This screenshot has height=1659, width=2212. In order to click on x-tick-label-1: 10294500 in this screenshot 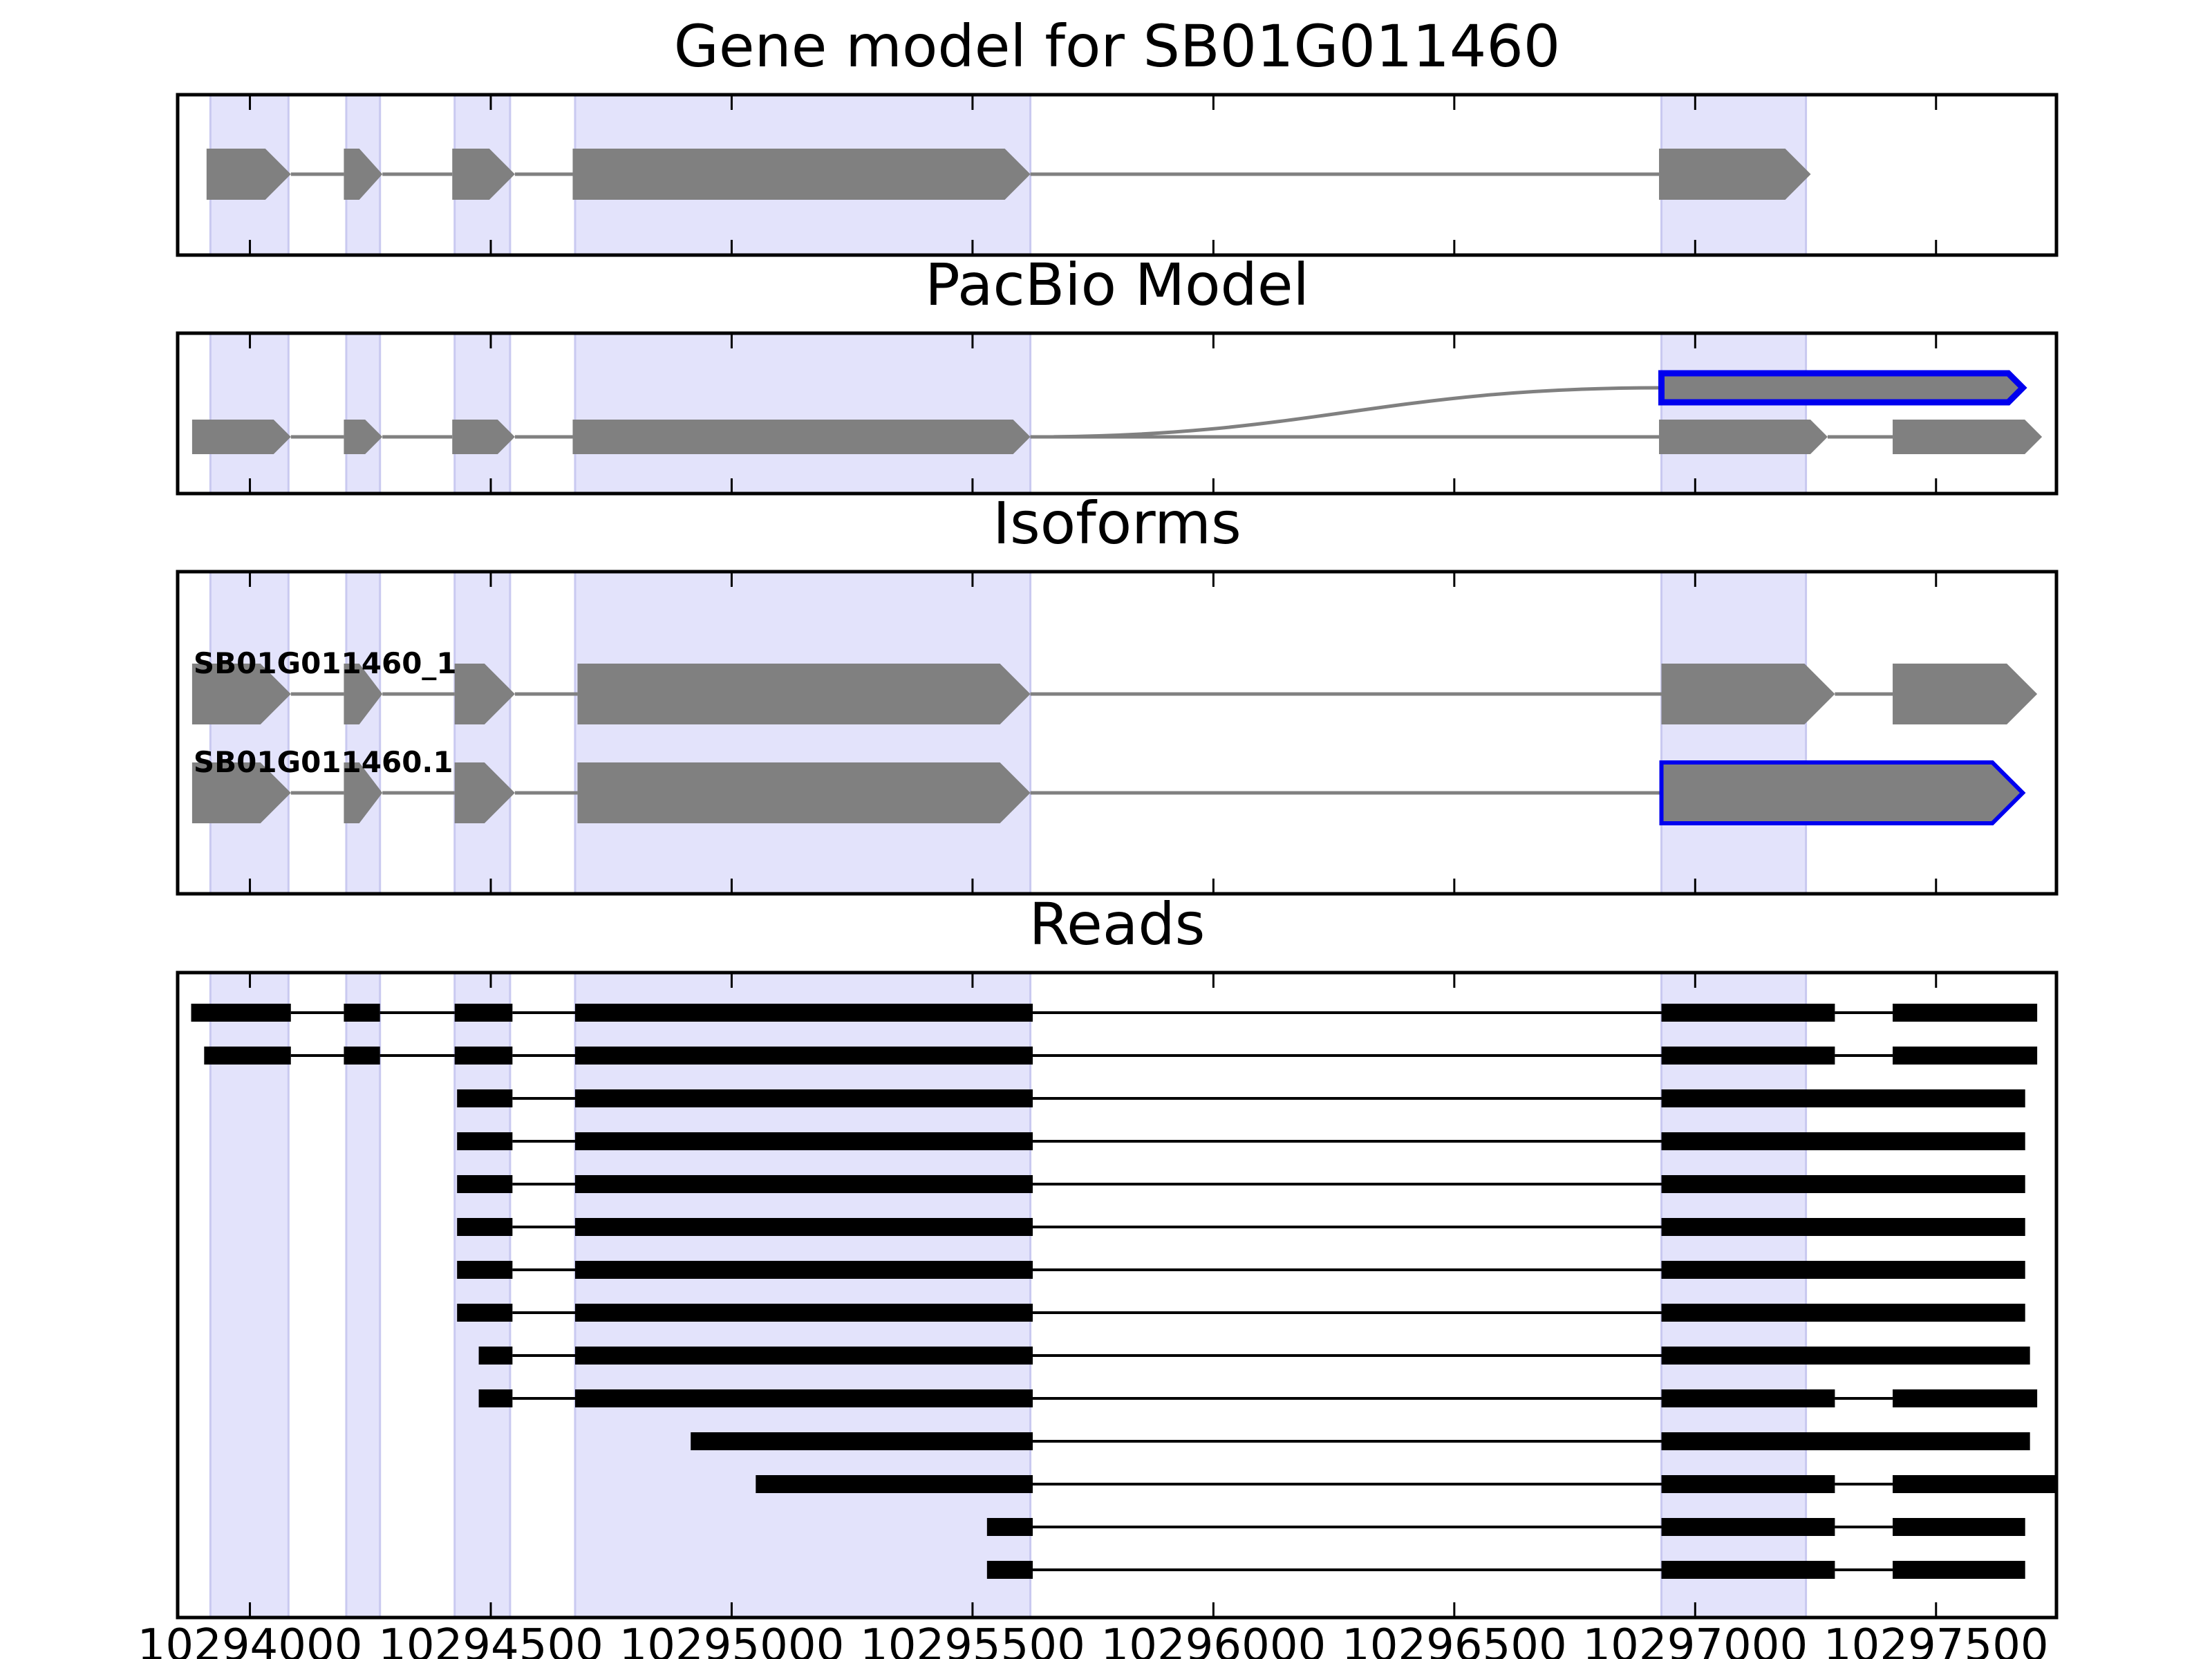, I will do `click(490, 1639)`.